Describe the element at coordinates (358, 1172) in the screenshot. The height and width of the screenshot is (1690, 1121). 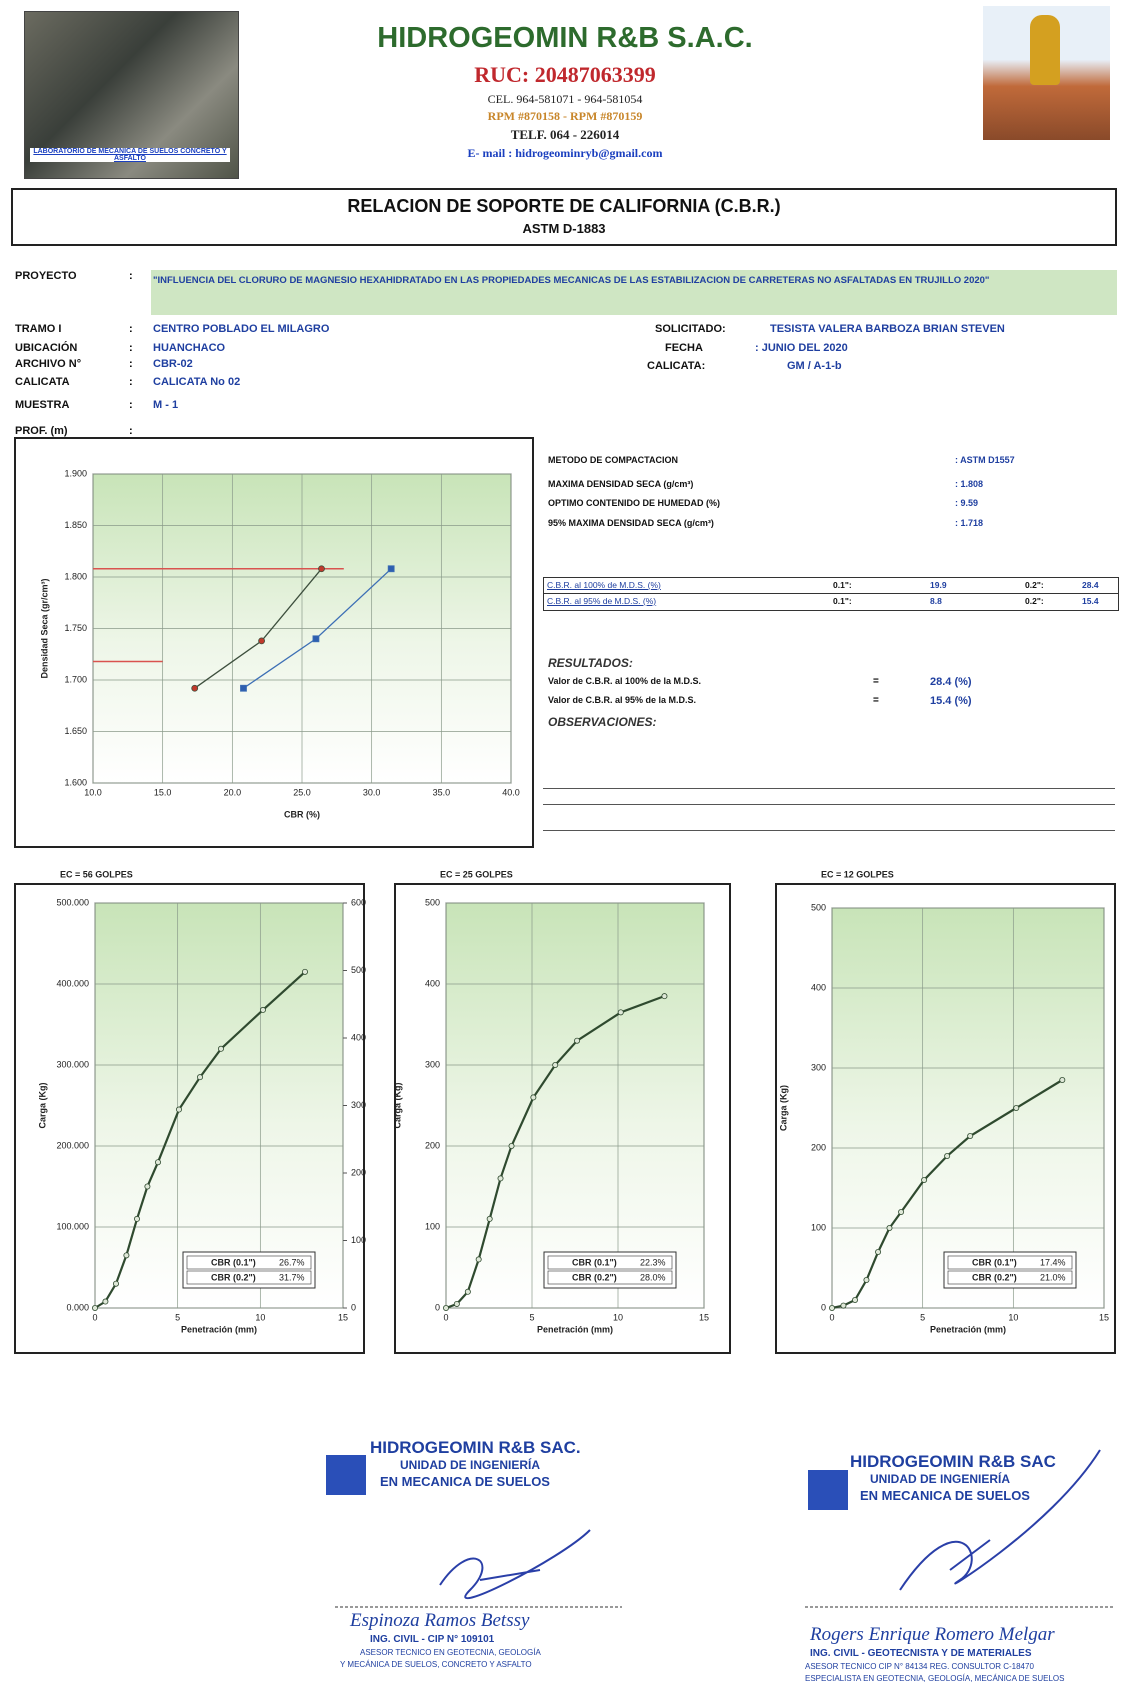
I see `y2-tick-label: 200` at that location.